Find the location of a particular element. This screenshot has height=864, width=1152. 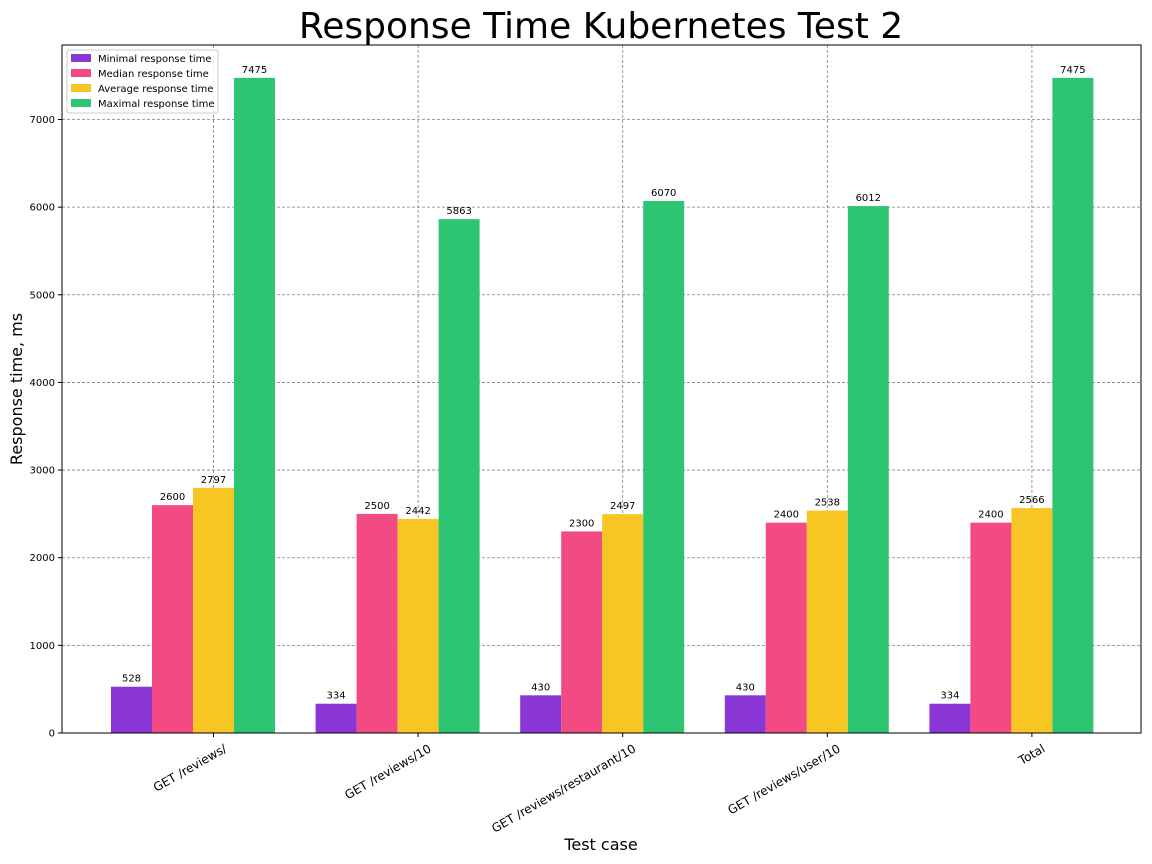

x-tick-label: GET /reviews/user/10 is located at coordinates (783, 779).